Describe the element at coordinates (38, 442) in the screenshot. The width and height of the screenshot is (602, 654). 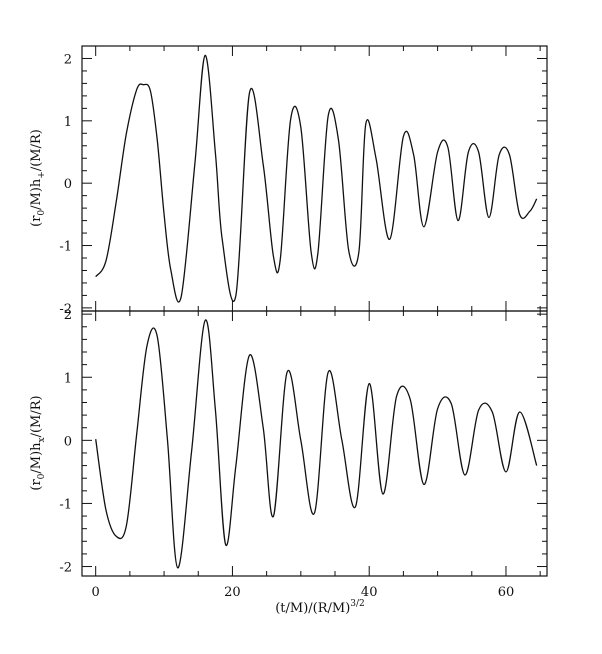
I see `bottom-y-axis-label: (r0/M)hx/(M/R)` at that location.